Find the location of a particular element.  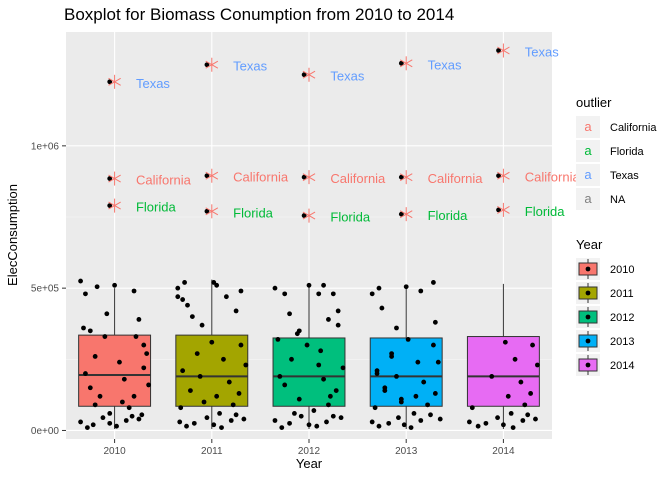

outlier-legend-title: outlier is located at coordinates (594, 102).